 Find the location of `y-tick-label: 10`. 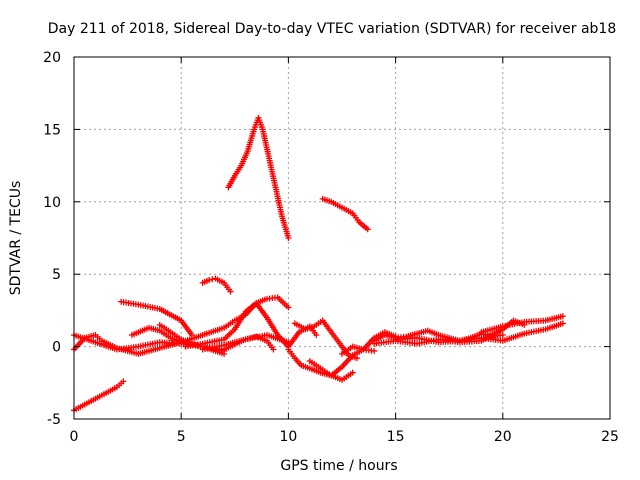

y-tick-label: 10 is located at coordinates (52, 203).